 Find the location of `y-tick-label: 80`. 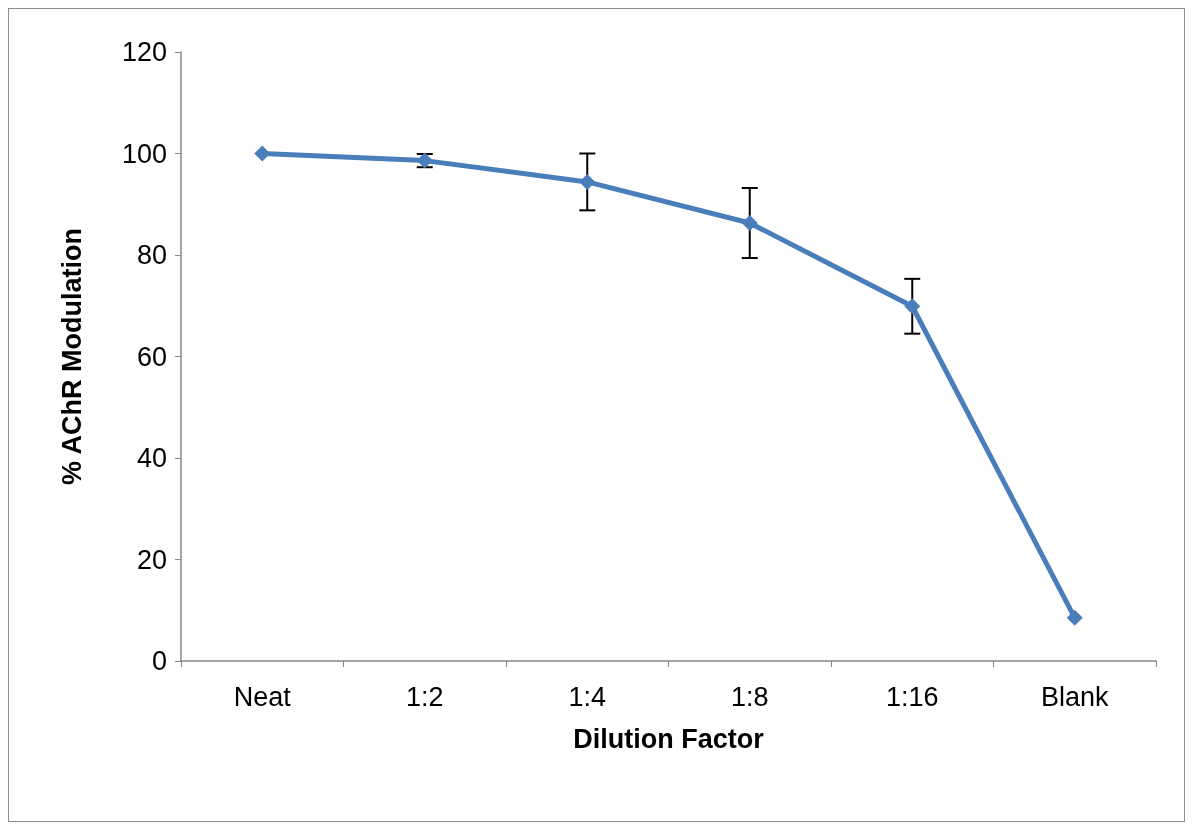

y-tick-label: 80 is located at coordinates (151, 255).